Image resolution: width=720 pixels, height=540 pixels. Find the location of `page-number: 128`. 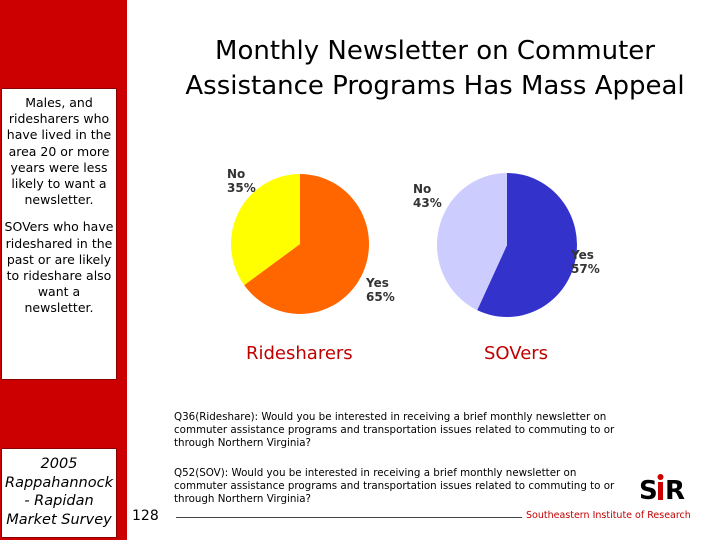

page-number: 128 is located at coordinates (145, 516).